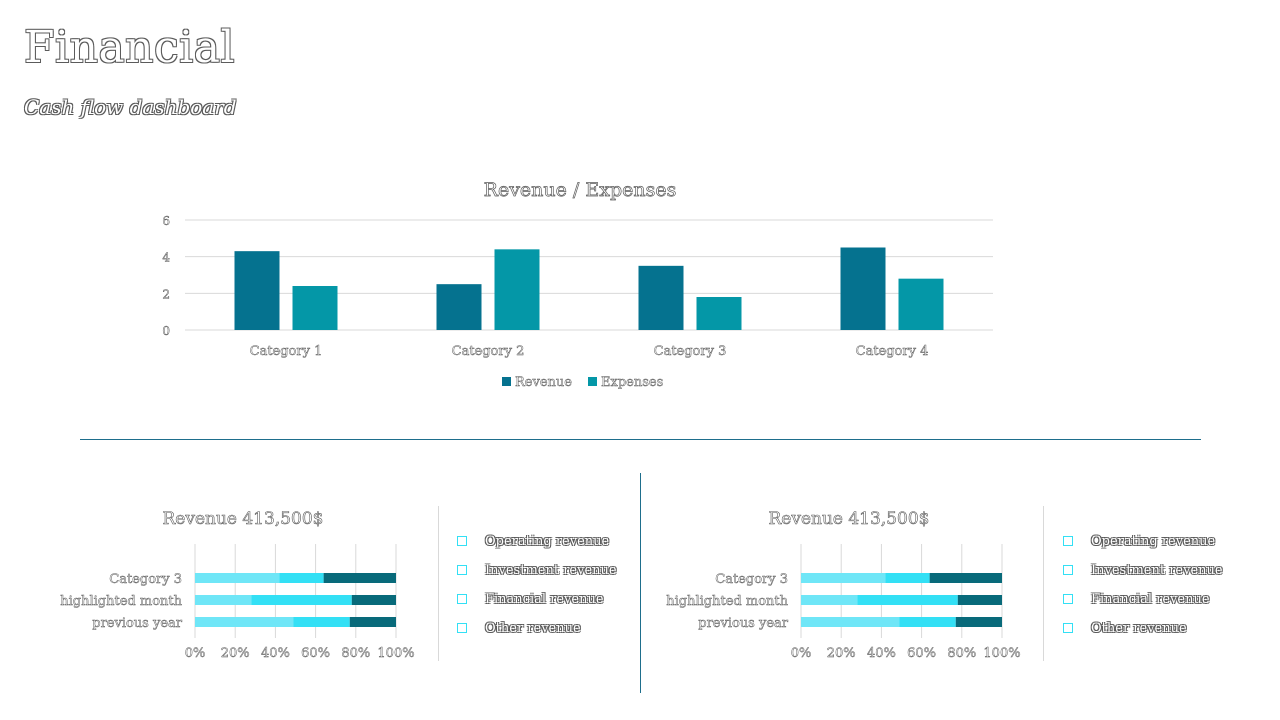 The image size is (1280, 720). I want to click on y-tick-label: 0, so click(166, 331).